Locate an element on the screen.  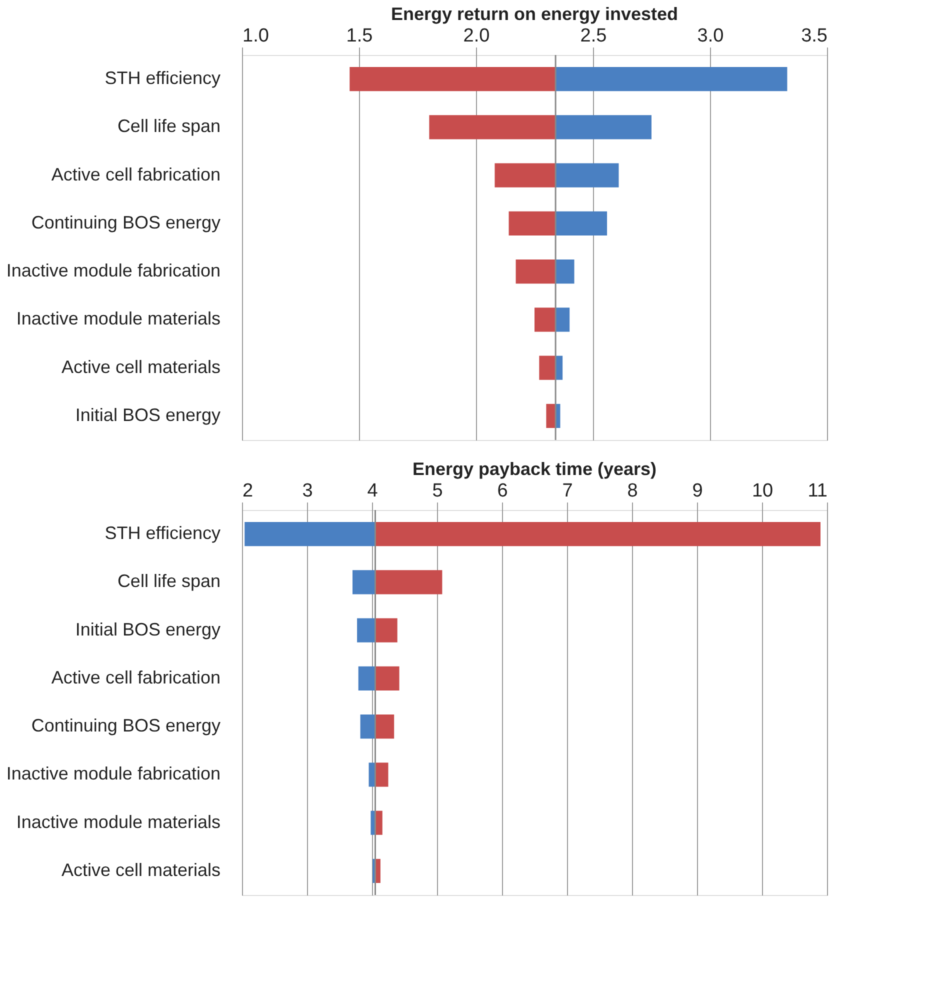
chart-title: Energy return on energy invested is located at coordinates (534, 14).